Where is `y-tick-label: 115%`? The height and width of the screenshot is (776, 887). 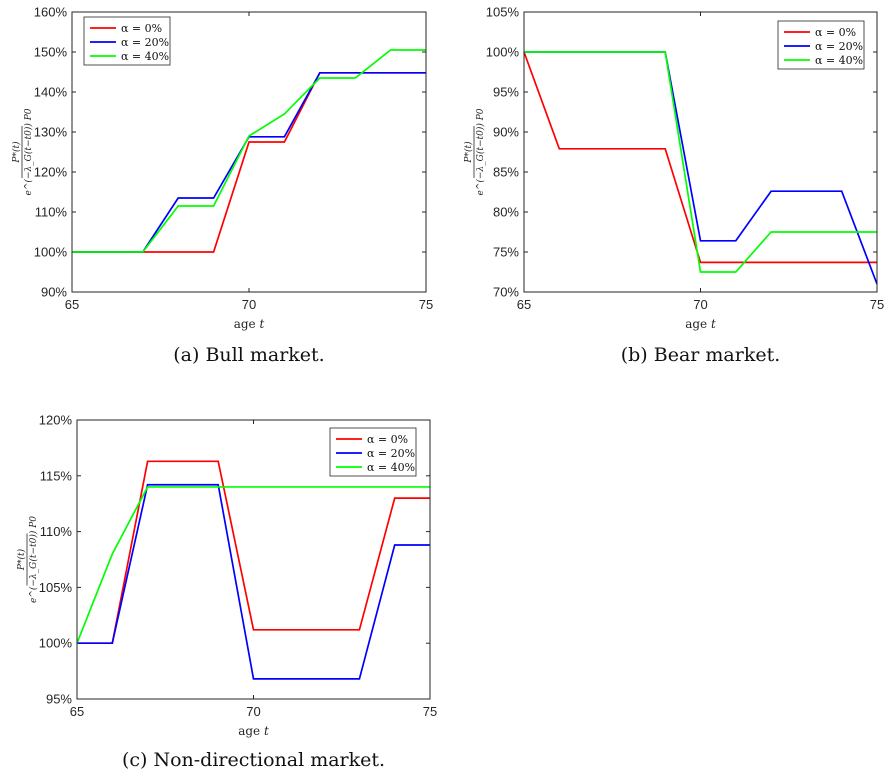 y-tick-label: 115% is located at coordinates (56, 475).